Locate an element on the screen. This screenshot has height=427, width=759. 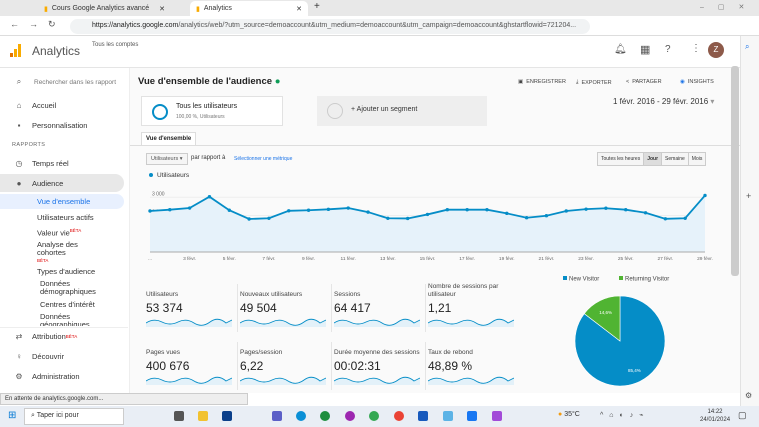
report-search: ⌕ Rechercher dans les rapport is located at coordinates (64, 82).